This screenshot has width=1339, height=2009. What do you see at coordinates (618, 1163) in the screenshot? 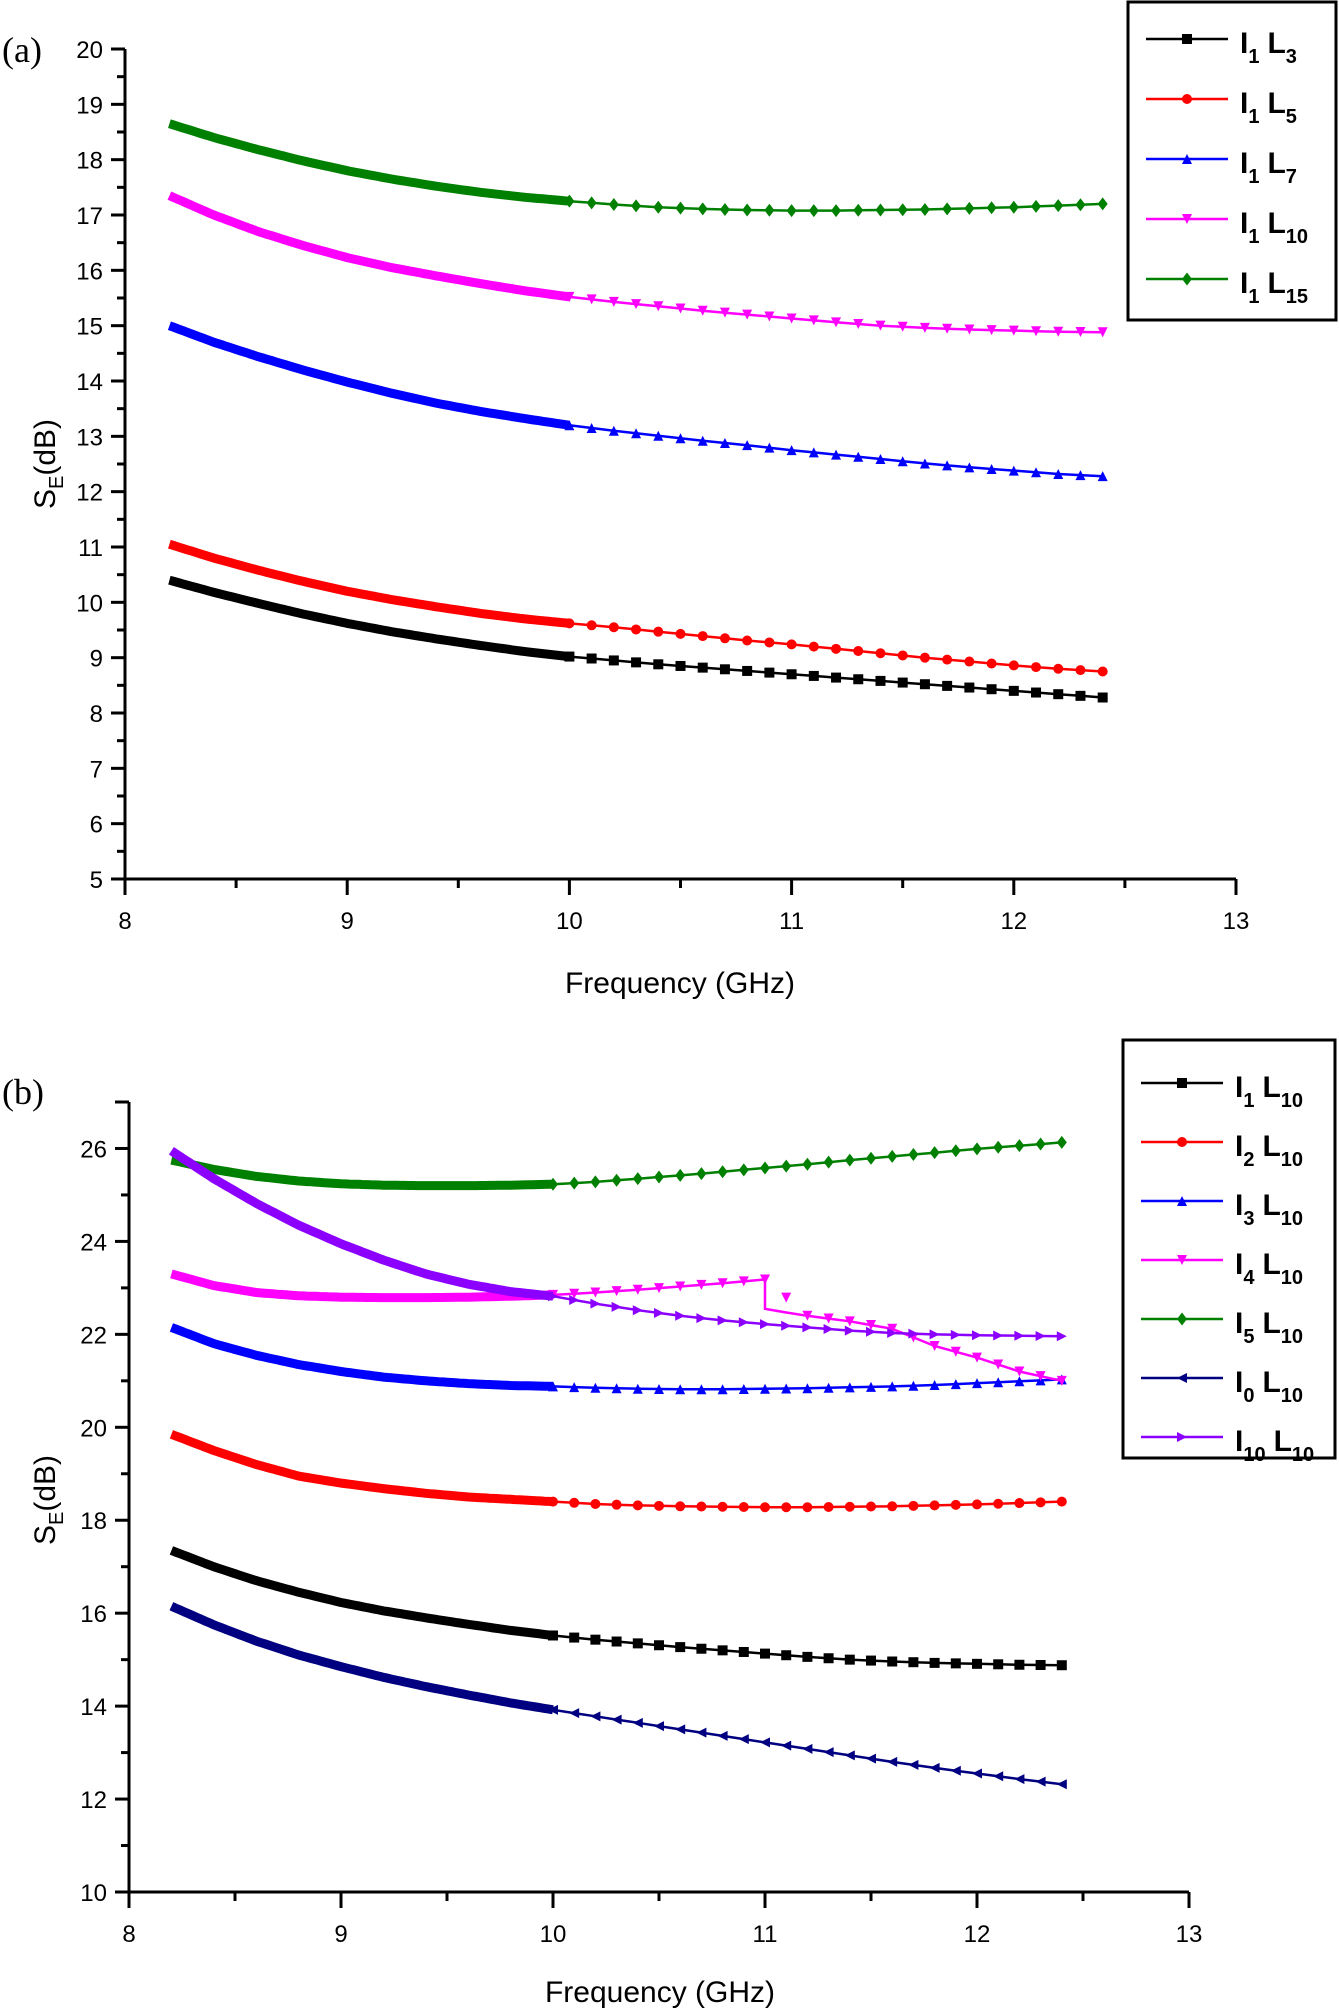
I see `series-i5-l10` at bounding box center [618, 1163].